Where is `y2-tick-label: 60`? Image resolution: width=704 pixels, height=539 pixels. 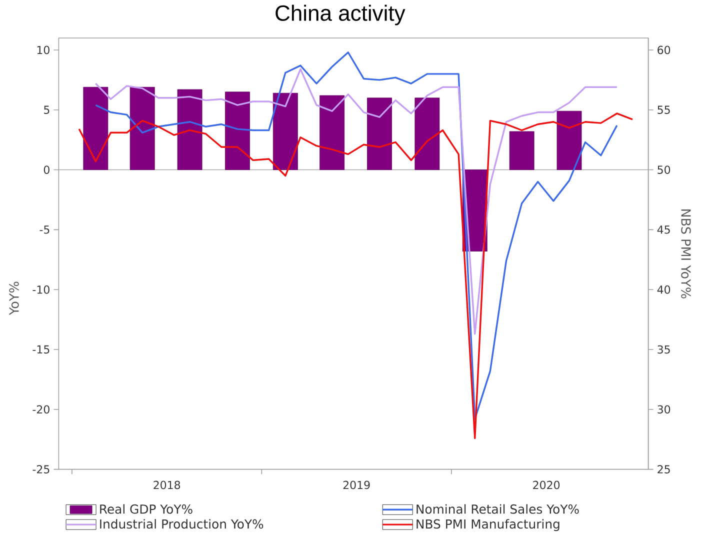
y2-tick-label: 60 is located at coordinates (664, 50).